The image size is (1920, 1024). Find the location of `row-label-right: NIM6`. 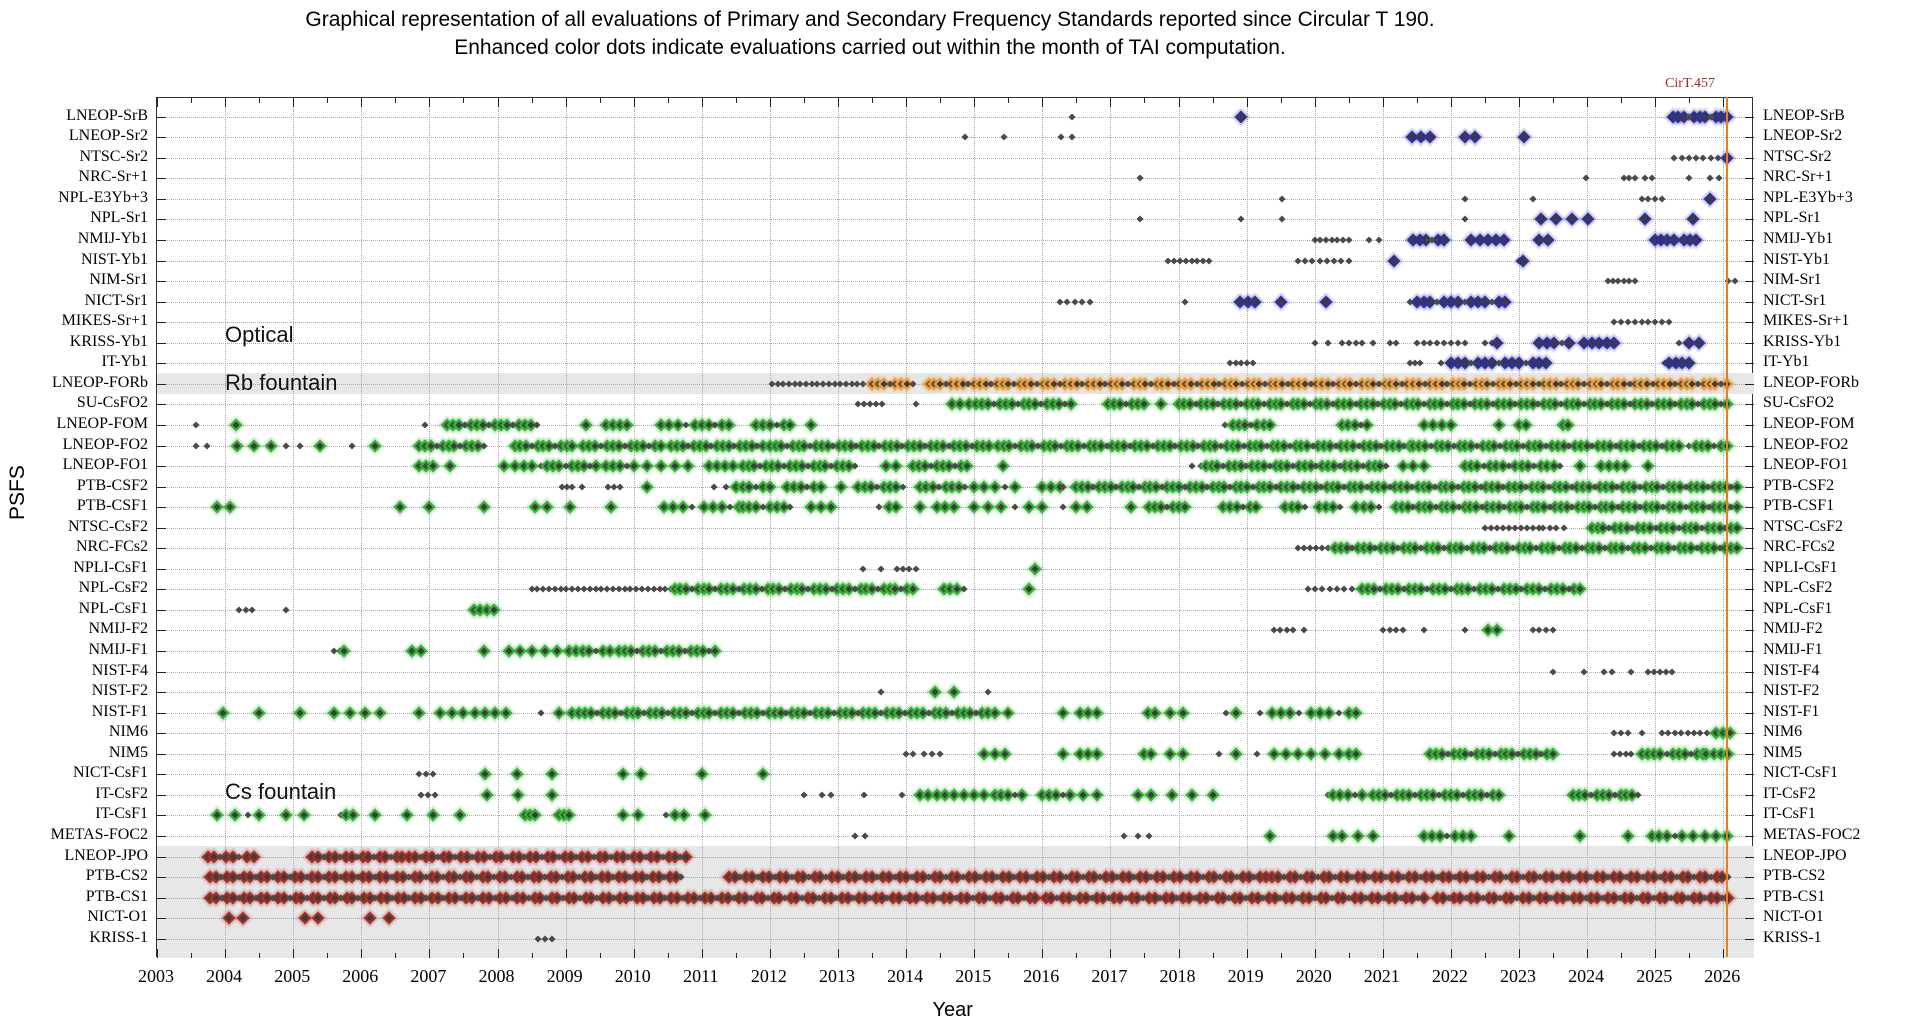

row-label-right: NIM6 is located at coordinates (1783, 732).